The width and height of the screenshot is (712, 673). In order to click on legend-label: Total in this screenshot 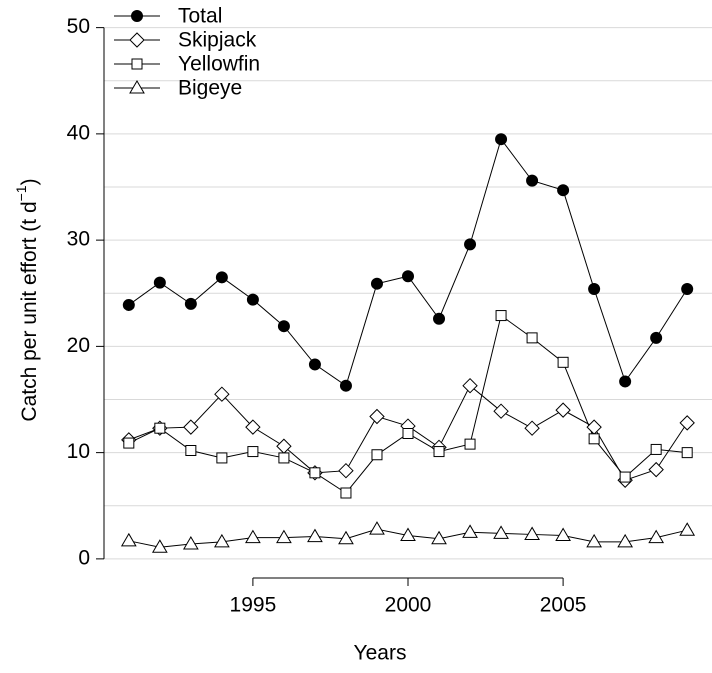, I will do `click(200, 16)`.